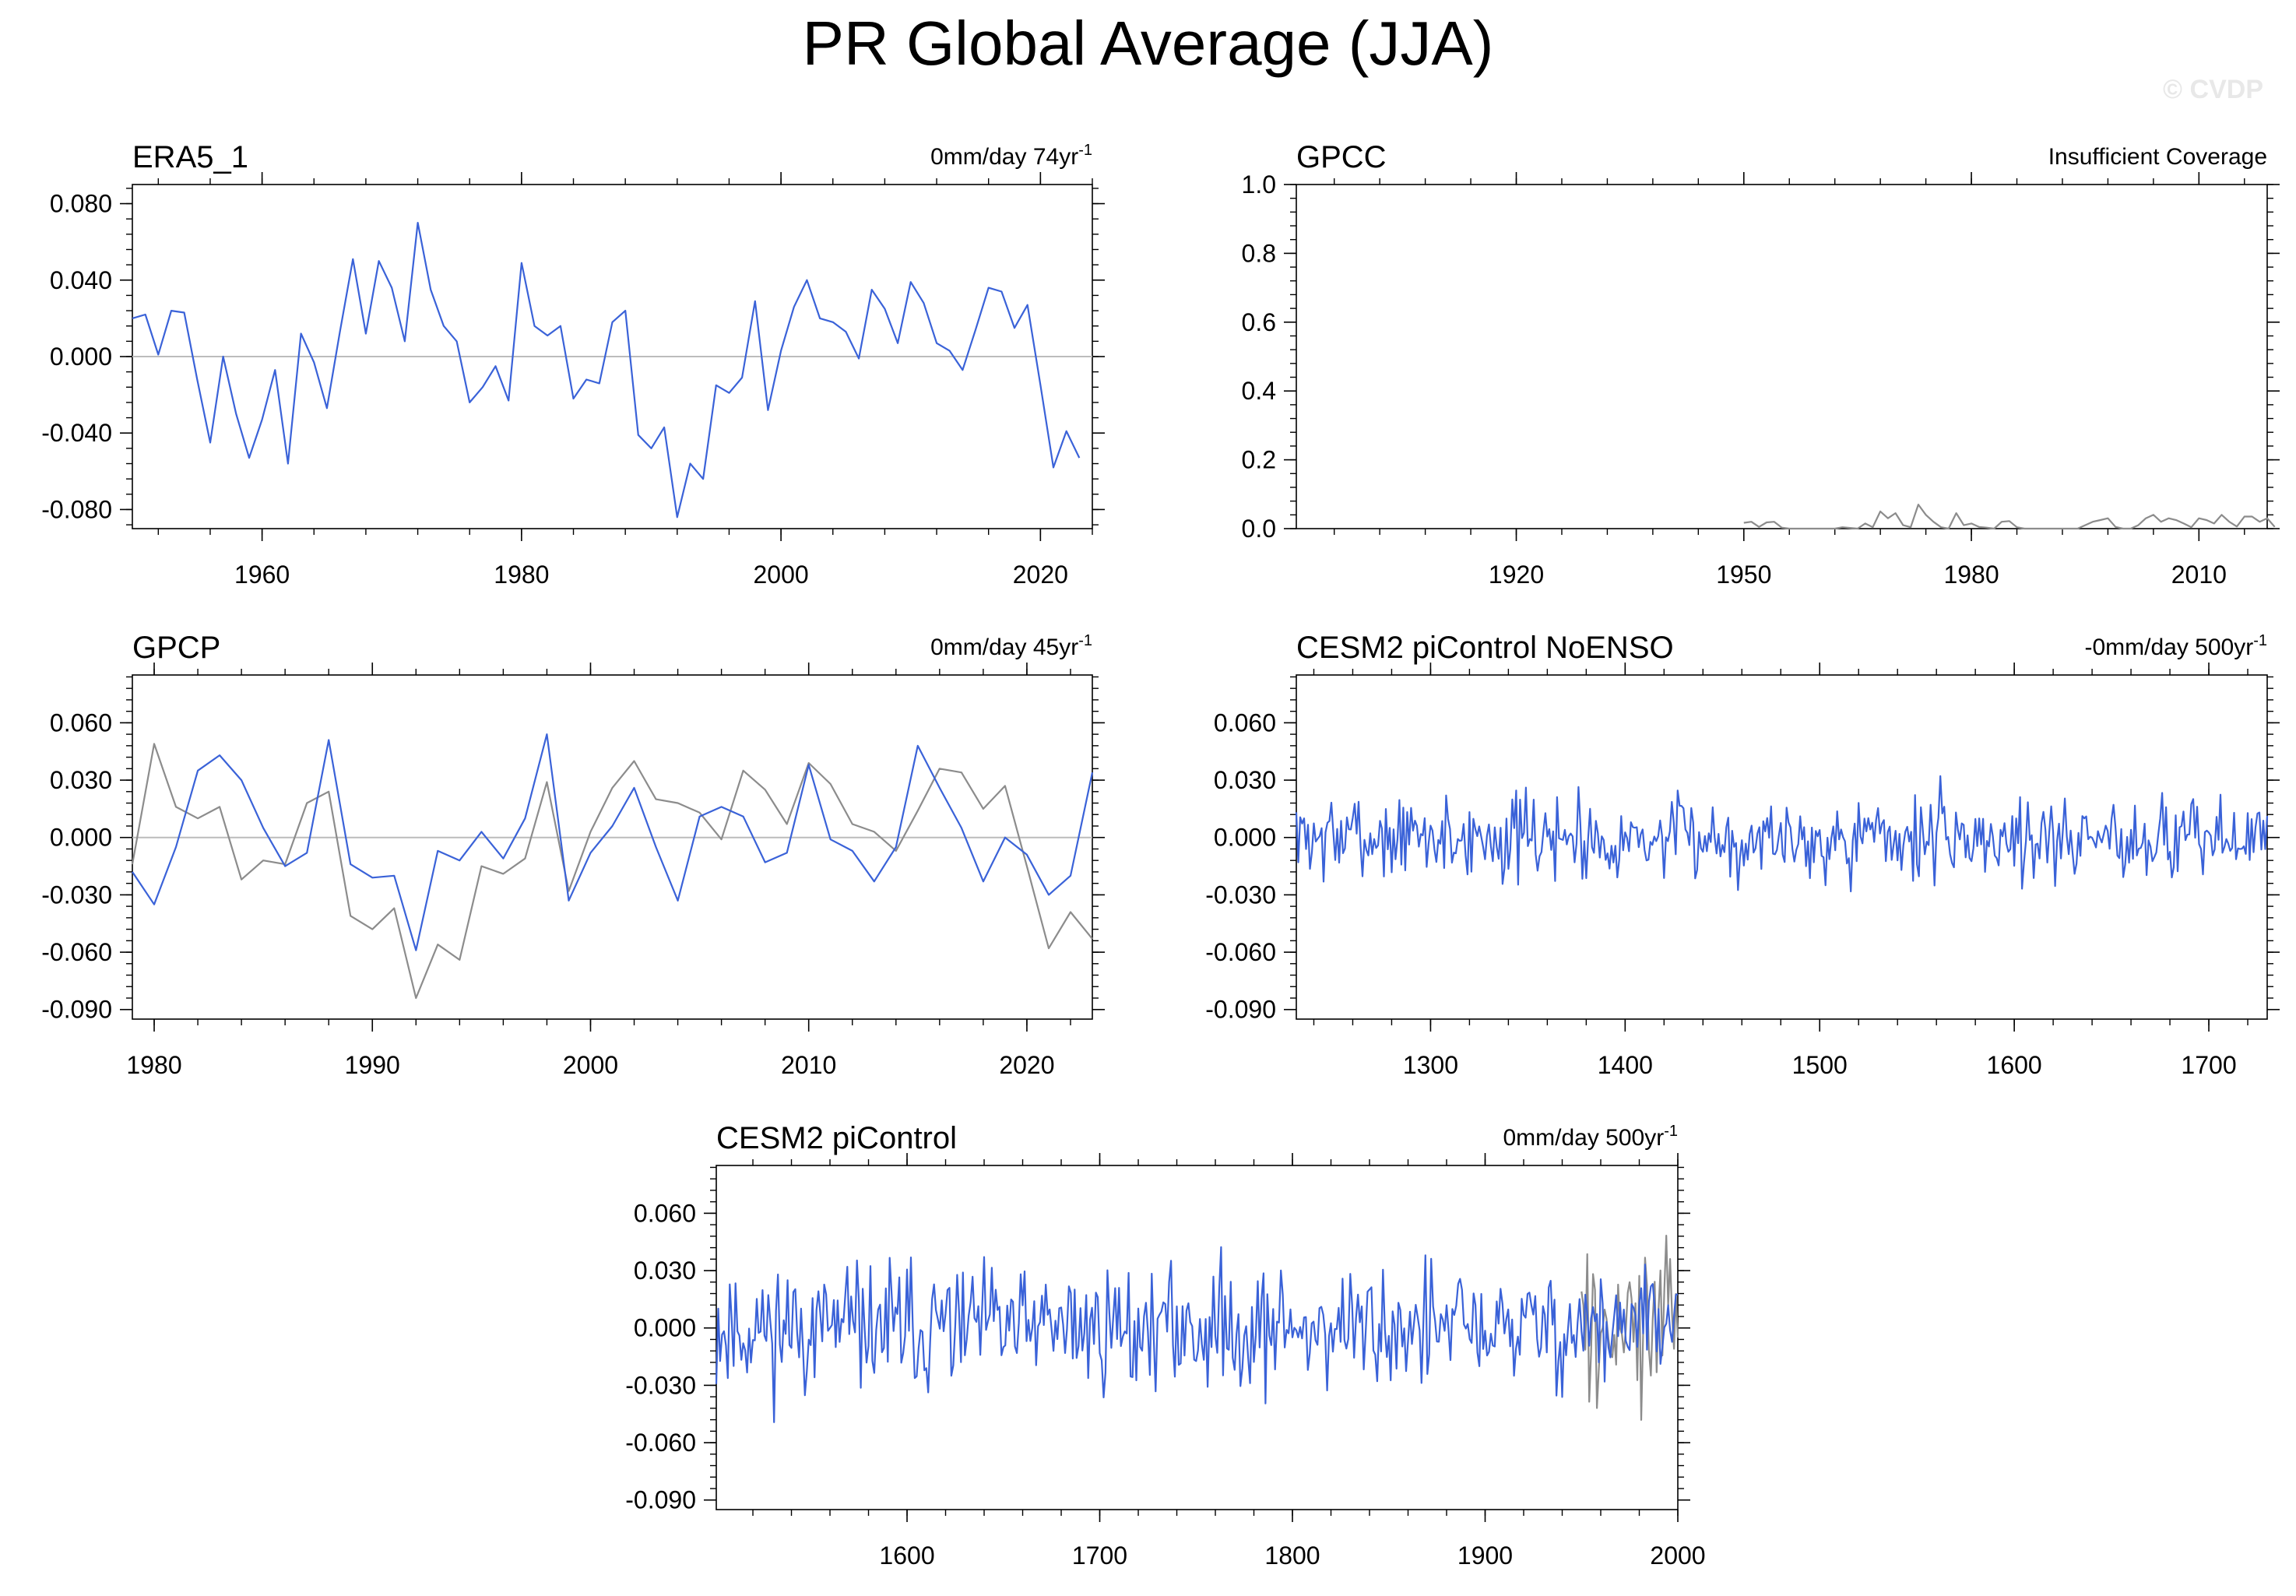 The image size is (2296, 1596). Describe the element at coordinates (2009, 516) in the screenshot. I see `series-line-gpcc` at that location.